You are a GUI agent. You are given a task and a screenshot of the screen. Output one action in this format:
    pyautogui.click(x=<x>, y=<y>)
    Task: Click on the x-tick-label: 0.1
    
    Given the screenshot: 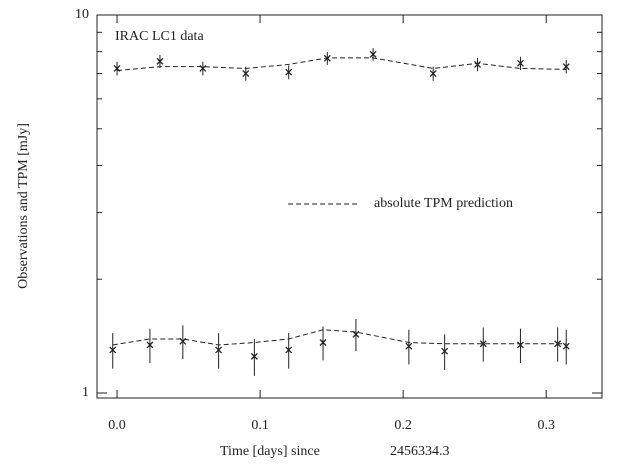 What is the action you would take?
    pyautogui.click(x=260, y=425)
    